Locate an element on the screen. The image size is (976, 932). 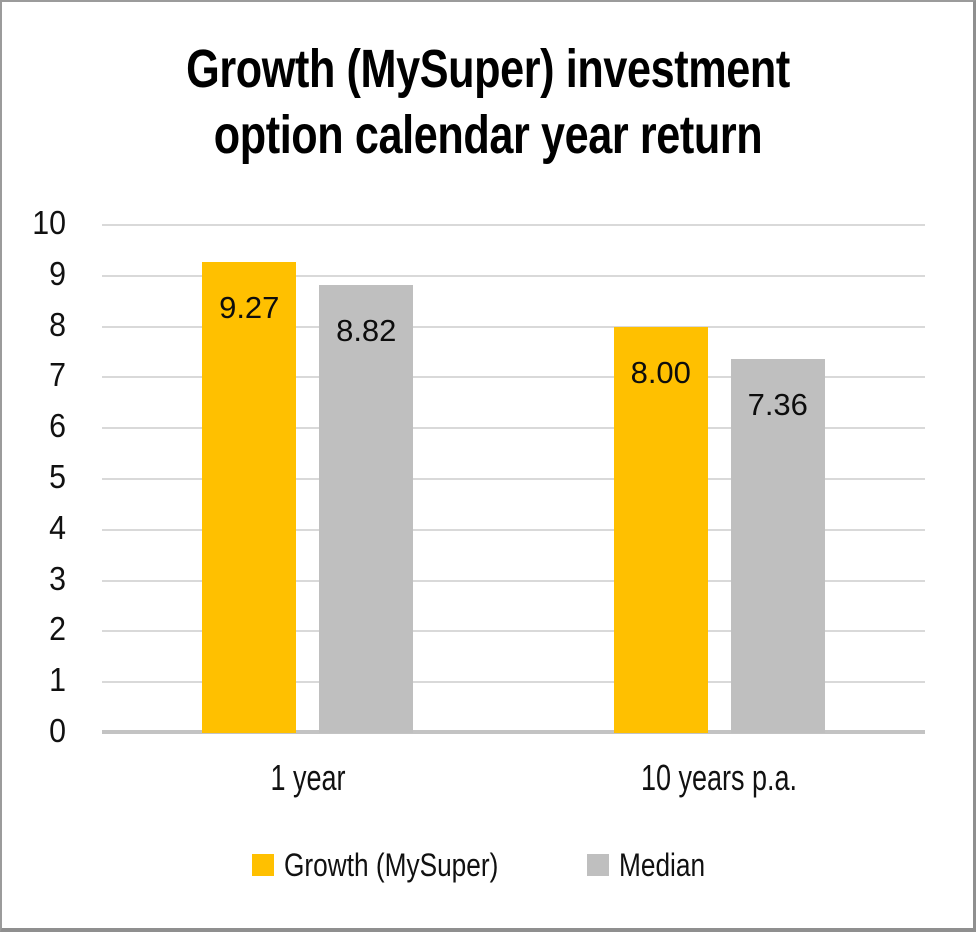
x-axis-line is located at coordinates (513, 732).